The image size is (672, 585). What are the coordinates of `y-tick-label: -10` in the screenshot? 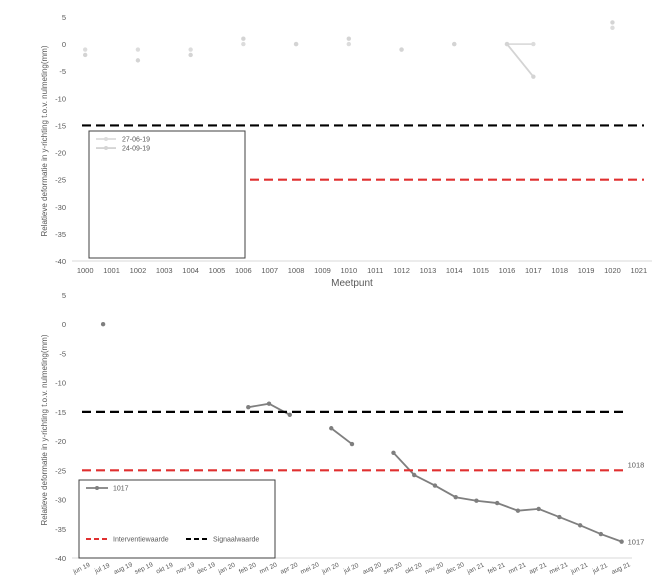 It's located at (60, 98).